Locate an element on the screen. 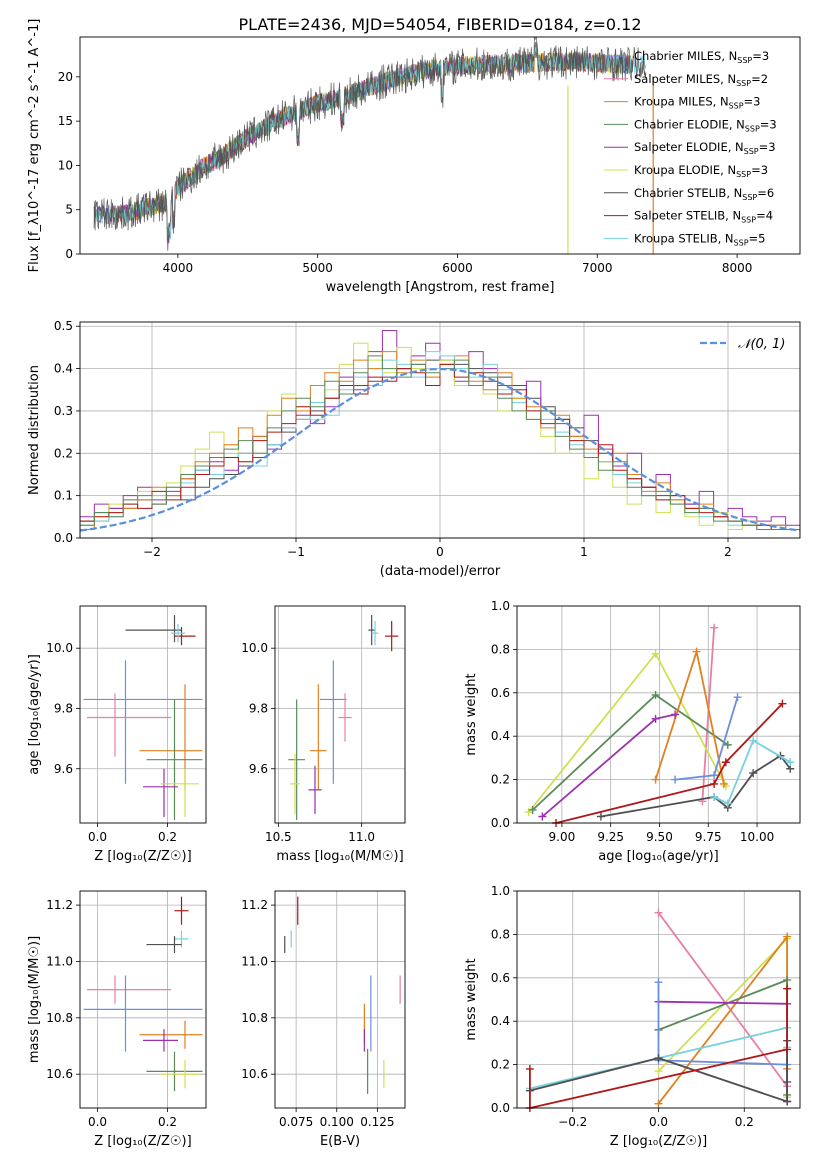 The height and width of the screenshot is (1170, 819). legend-entry-count: =3 is located at coordinates (760, 56).